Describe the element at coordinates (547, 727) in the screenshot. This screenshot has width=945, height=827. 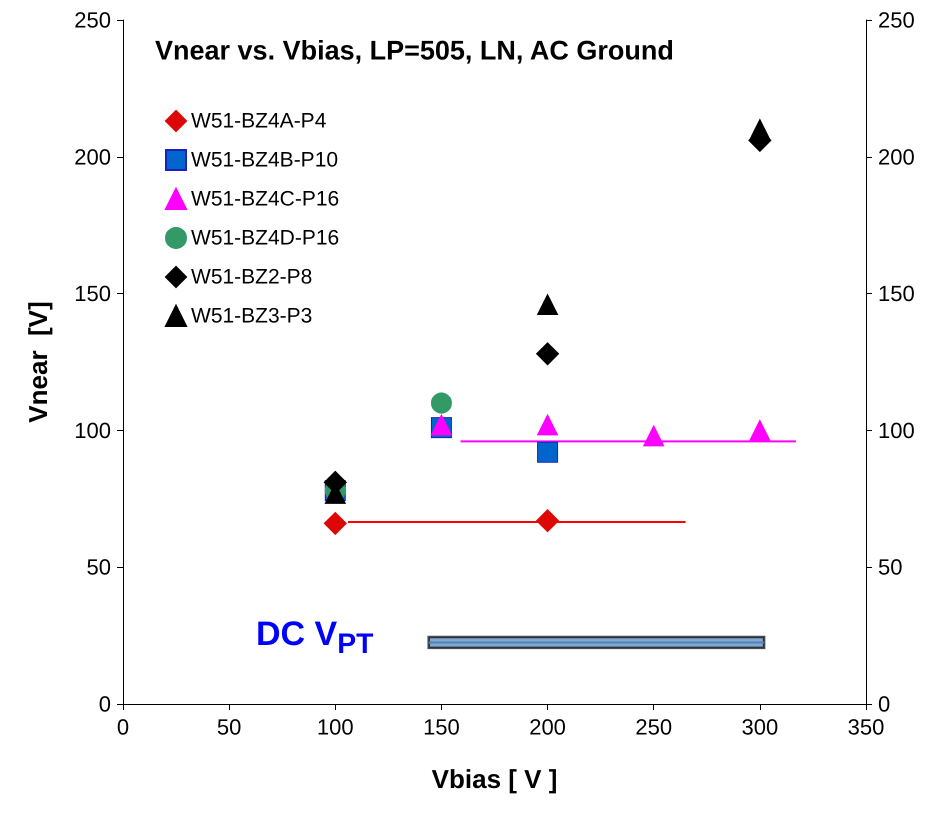
I see `x-tick-label: 200` at that location.